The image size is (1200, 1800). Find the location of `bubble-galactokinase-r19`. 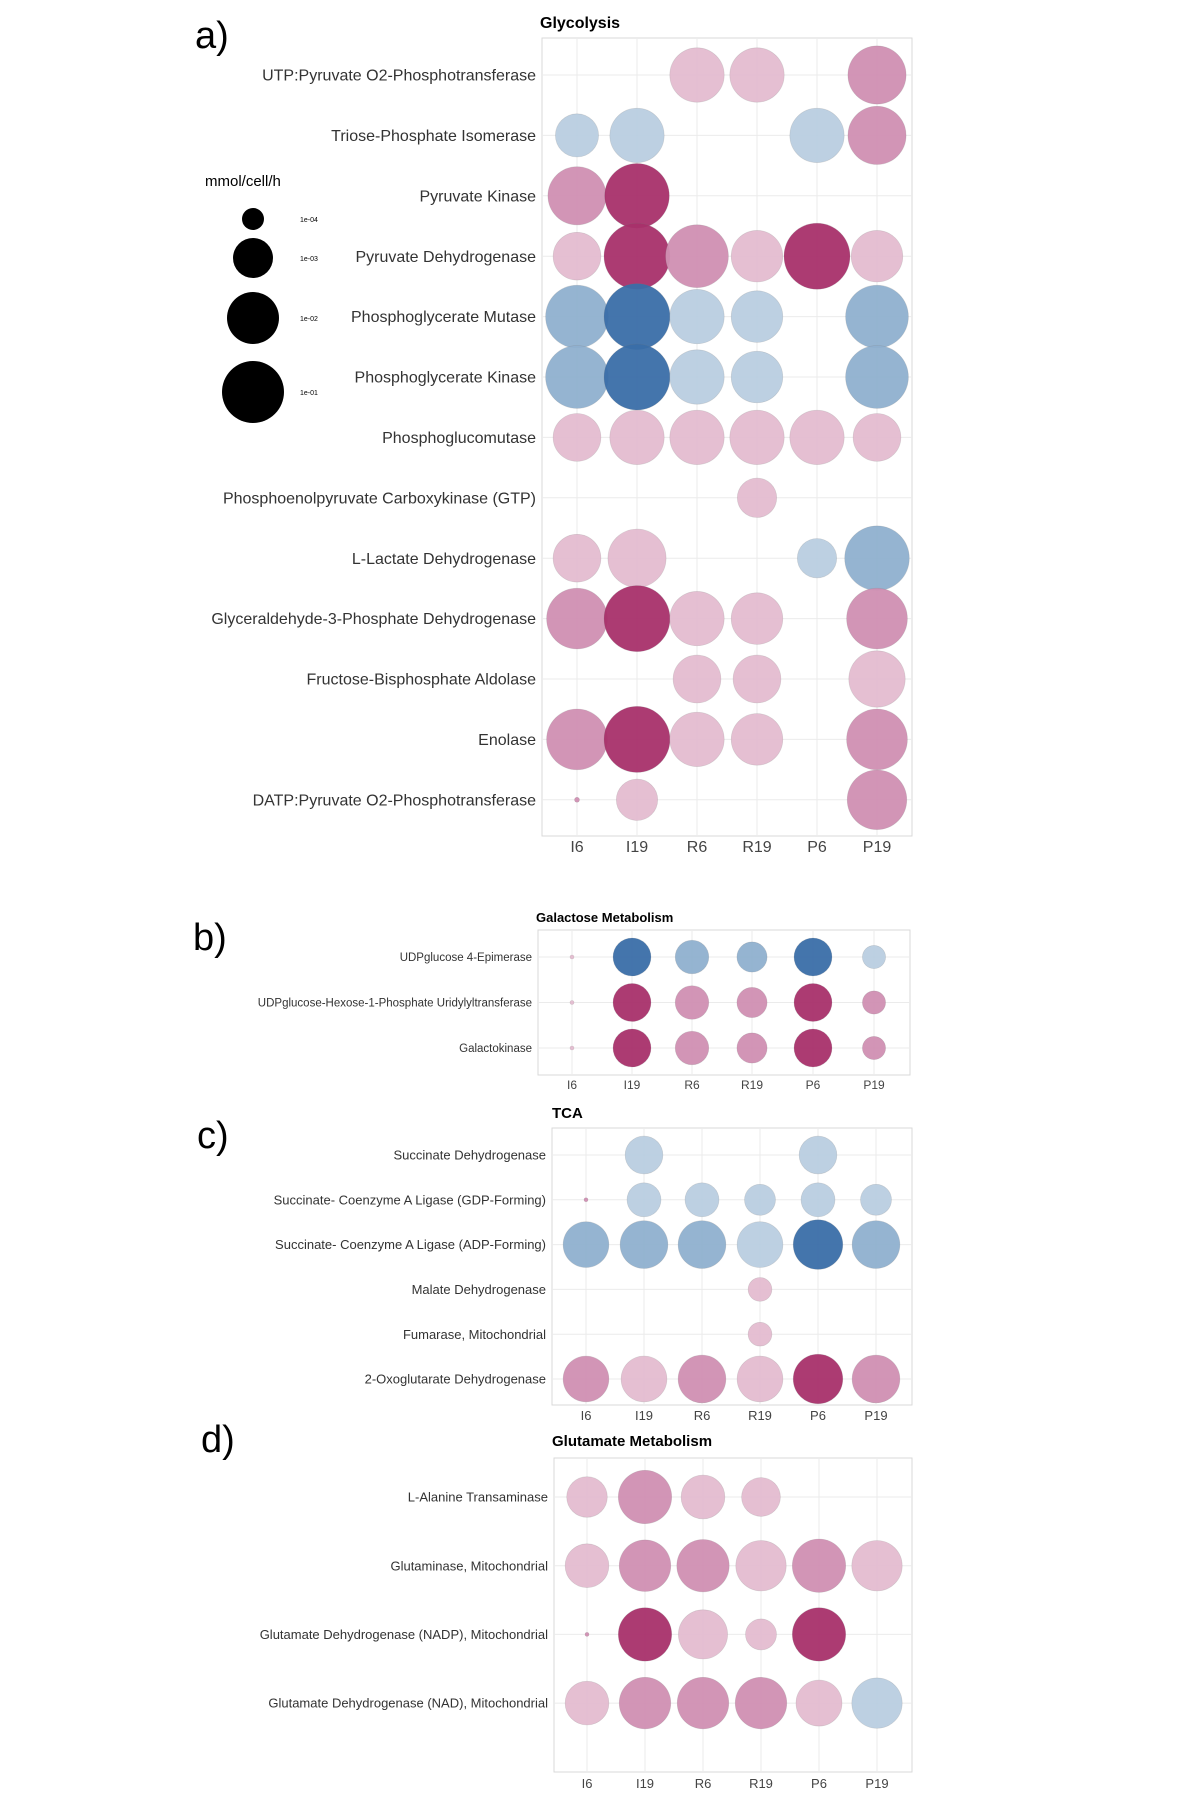

bubble-galactokinase-r19 is located at coordinates (752, 1048).